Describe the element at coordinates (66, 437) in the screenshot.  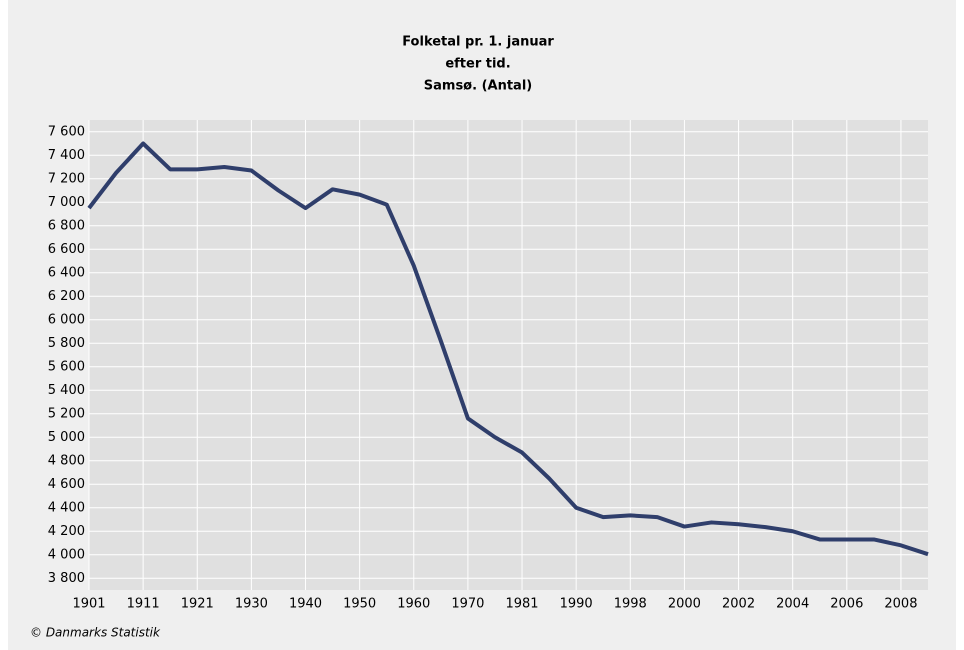
I see `y-tick-label: 5 000` at that location.